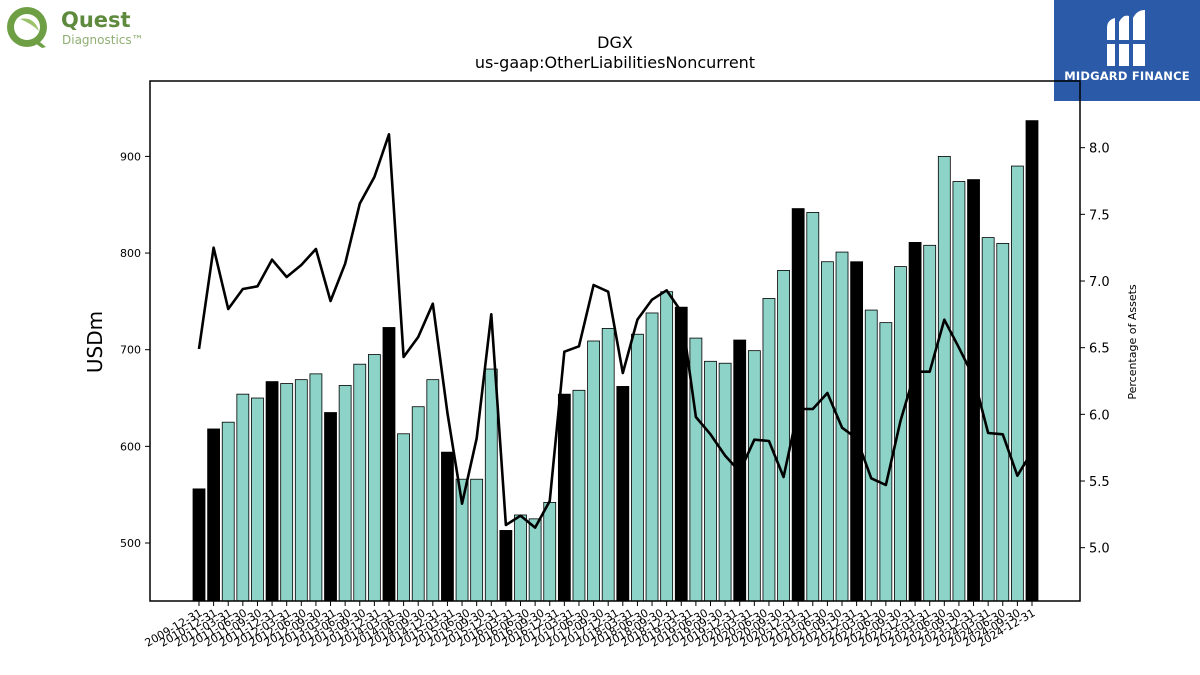 This screenshot has width=1200, height=675. What do you see at coordinates (103, 40) in the screenshot?
I see `logo-subtitle: Diagnostics™` at bounding box center [103, 40].